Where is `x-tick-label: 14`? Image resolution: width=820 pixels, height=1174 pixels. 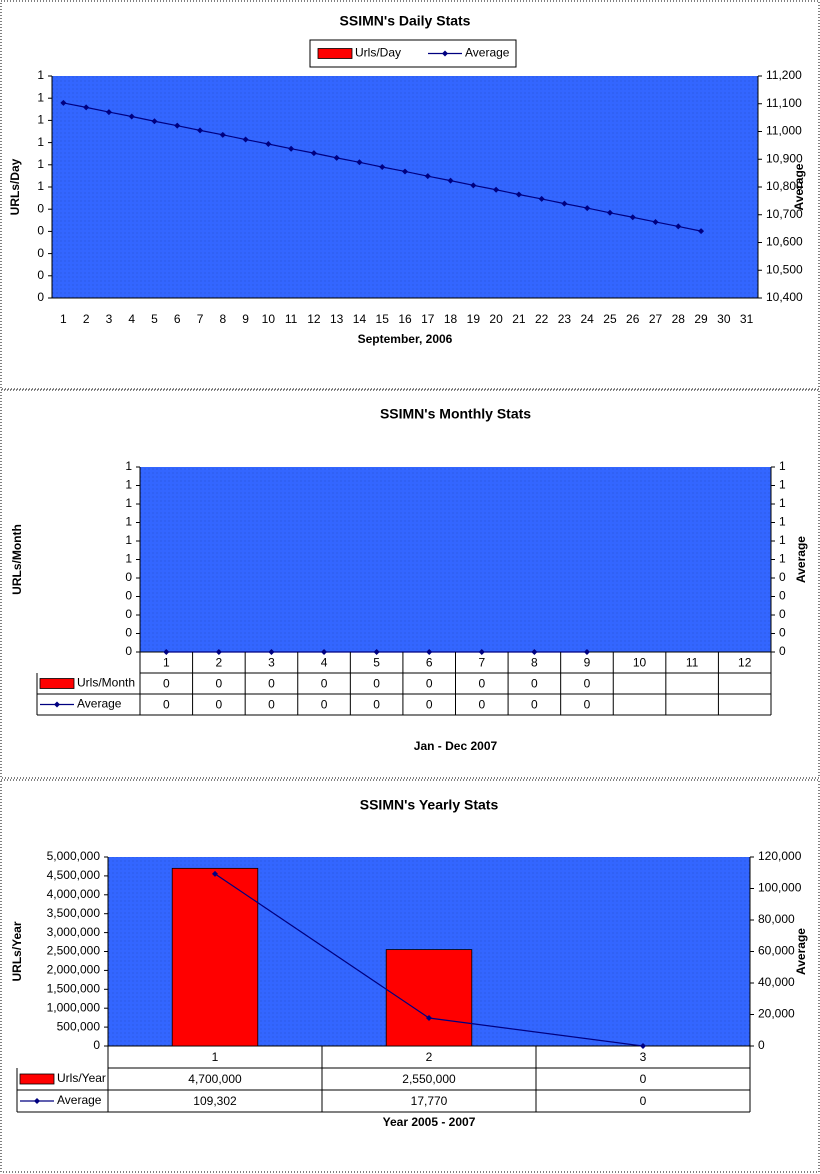
x-tick-label: 14 is located at coordinates (360, 319).